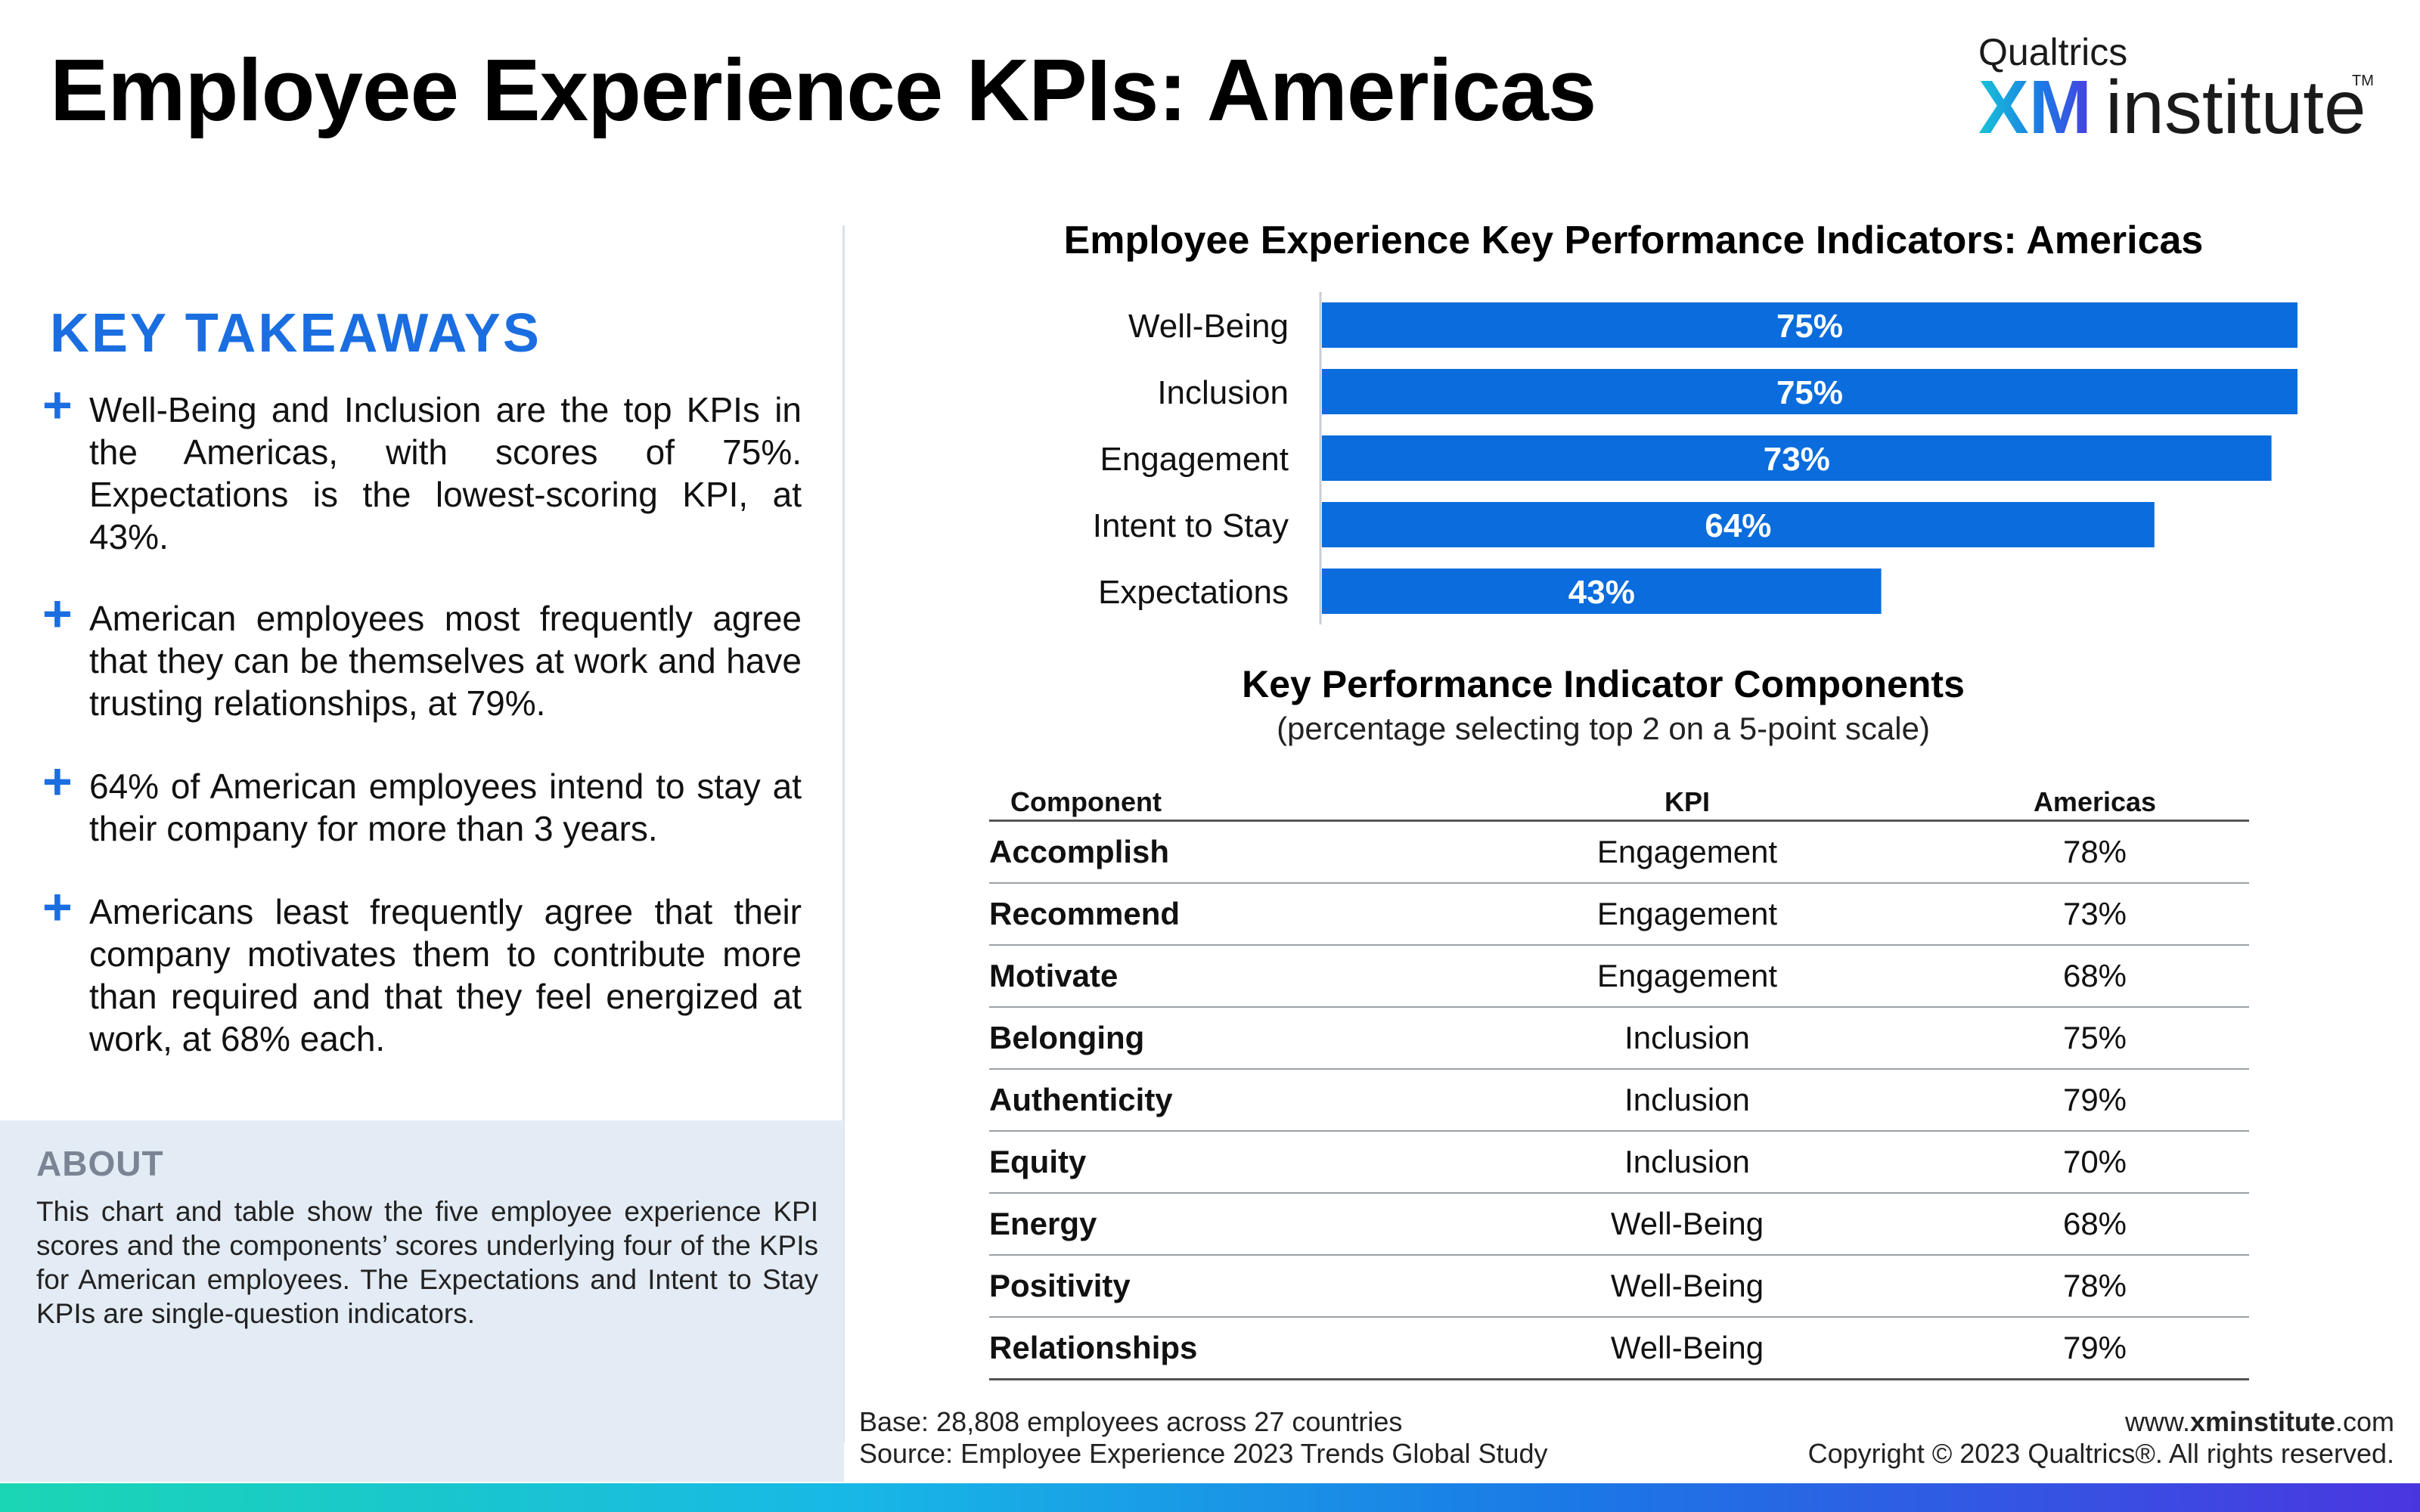  What do you see at coordinates (1211, 1039) in the screenshot?
I see `cell-component: Belonging` at bounding box center [1211, 1039].